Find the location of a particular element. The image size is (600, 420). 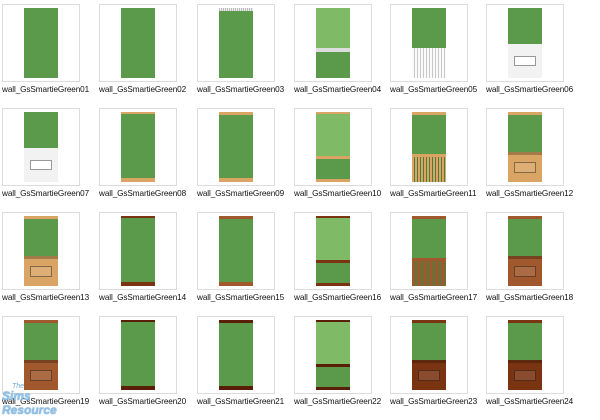

file-name-label: wall_GsSmartieGreen15 is located at coordinates (241, 297).